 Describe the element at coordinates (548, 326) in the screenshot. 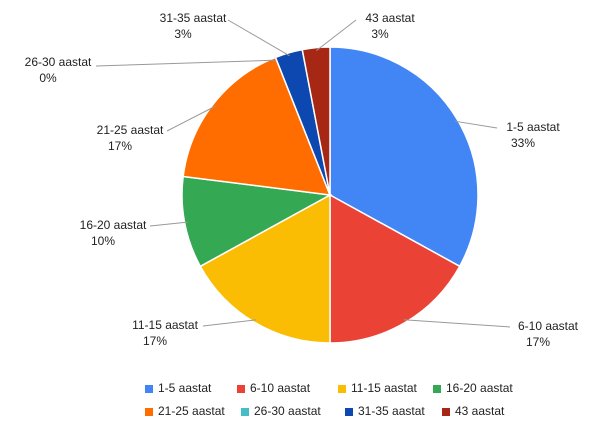

I see `slice-label: 6-10 aastat` at that location.